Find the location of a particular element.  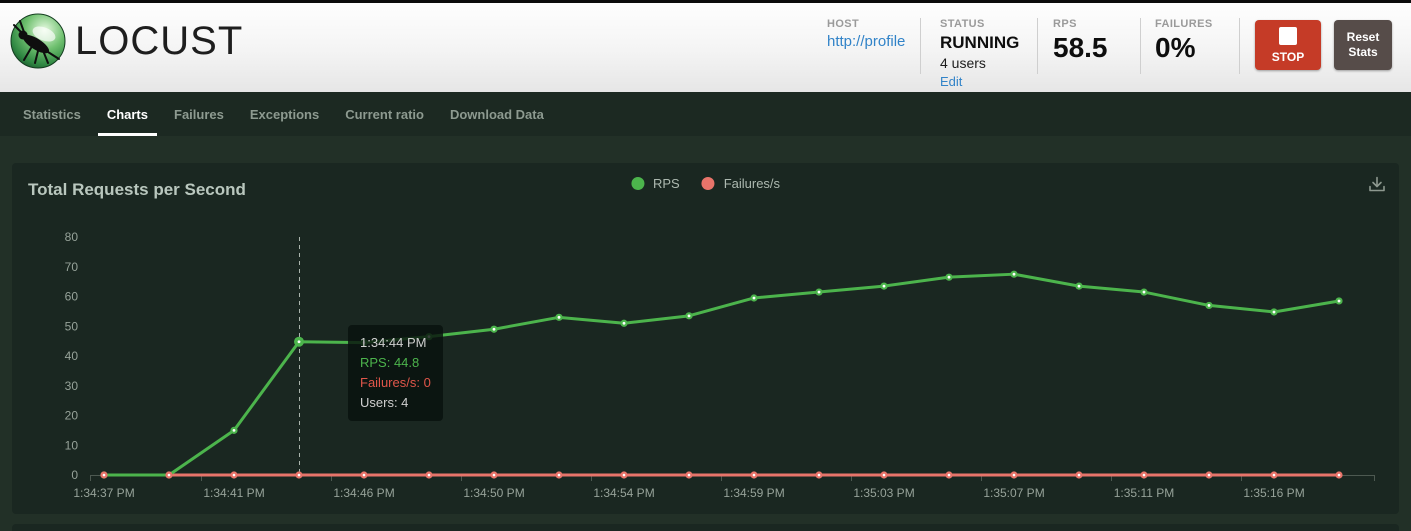

tooltip-failures: Failures/s: 0 is located at coordinates (395, 382).